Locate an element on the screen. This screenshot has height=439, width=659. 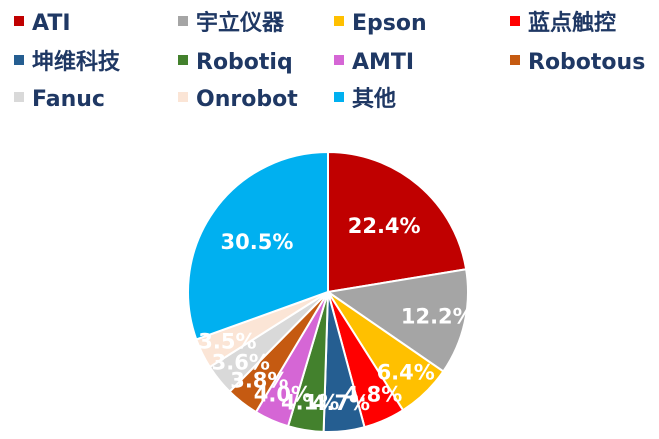
legend-label: Onrobot is located at coordinates (247, 99).